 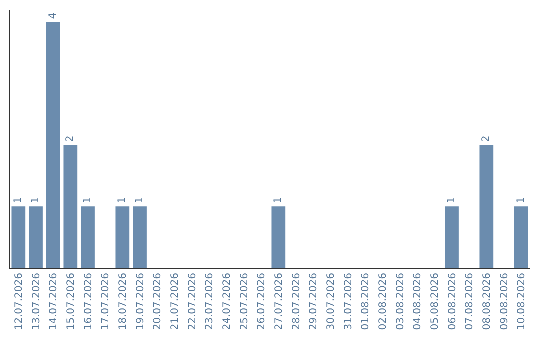 What do you see at coordinates (140, 301) in the screenshot?
I see `x-tick-label: 19.07.2026` at bounding box center [140, 301].